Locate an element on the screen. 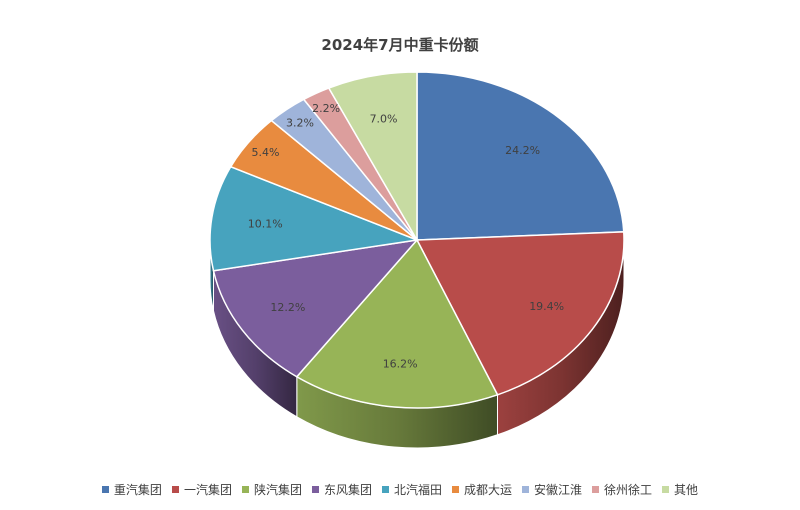 The image size is (800, 510). legend-label-4: 北汽福田 is located at coordinates (417, 490).